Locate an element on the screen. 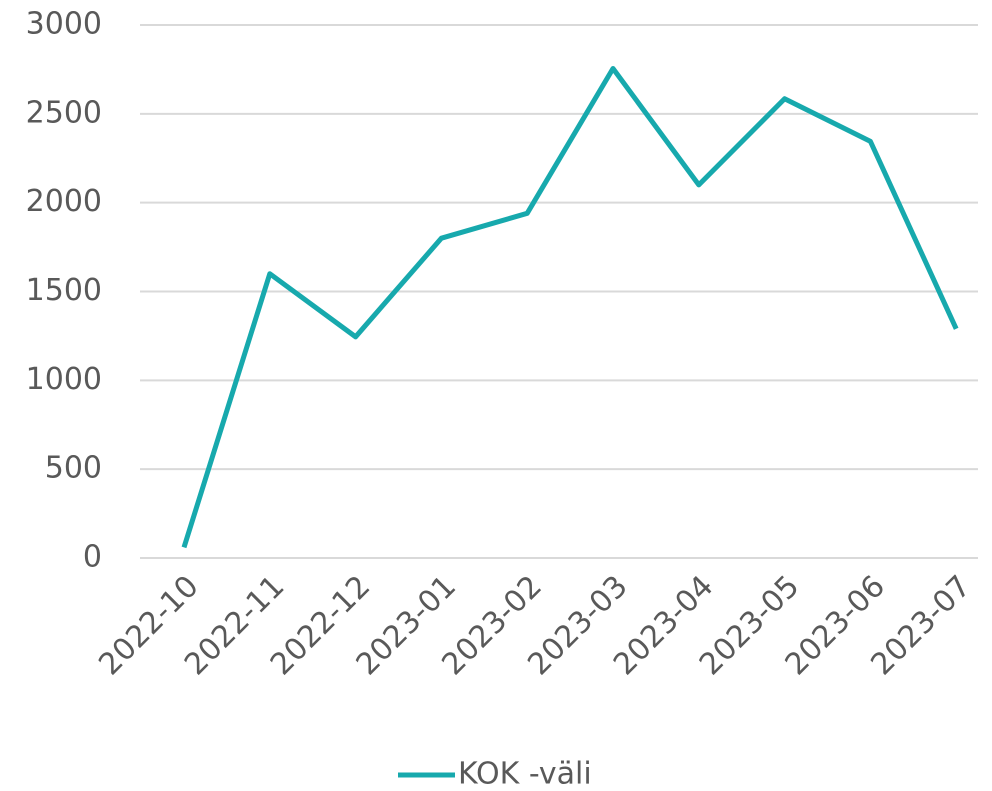 This screenshot has height=791, width=992. y-tick-label: 1000 is located at coordinates (64, 379).